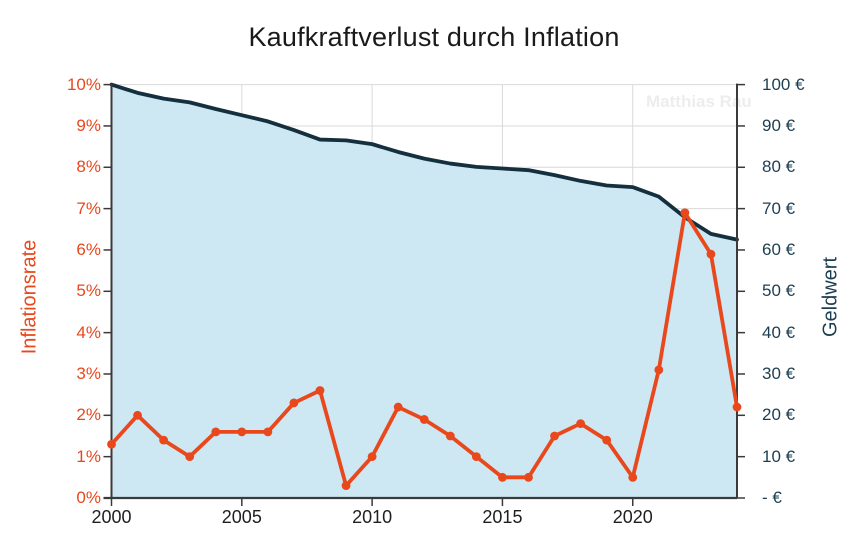 The width and height of the screenshot is (868, 557). What do you see at coordinates (783, 84) in the screenshot?
I see `y-right-tick-label: 100 €` at bounding box center [783, 84].